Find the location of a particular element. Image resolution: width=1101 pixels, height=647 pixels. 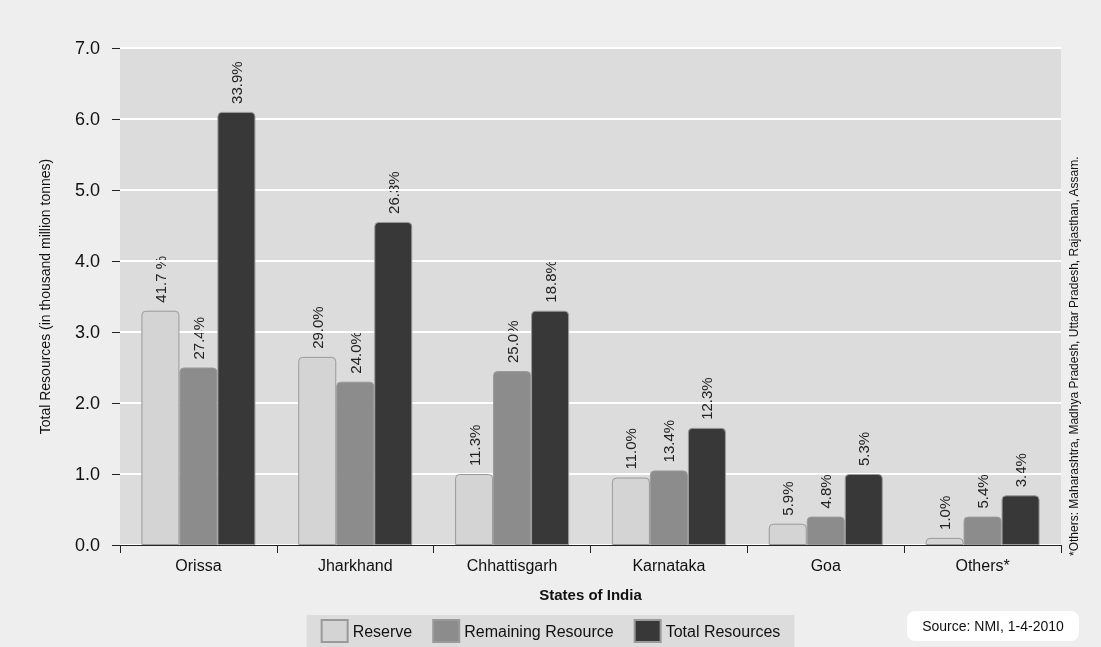

annotation: 13.4% is located at coordinates (669, 441).